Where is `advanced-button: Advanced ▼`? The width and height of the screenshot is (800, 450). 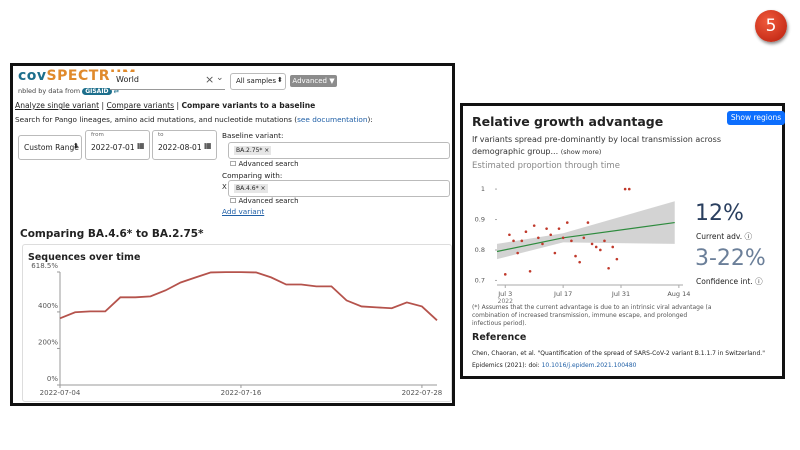 advanced-button: Advanced ▼ is located at coordinates (313, 81).